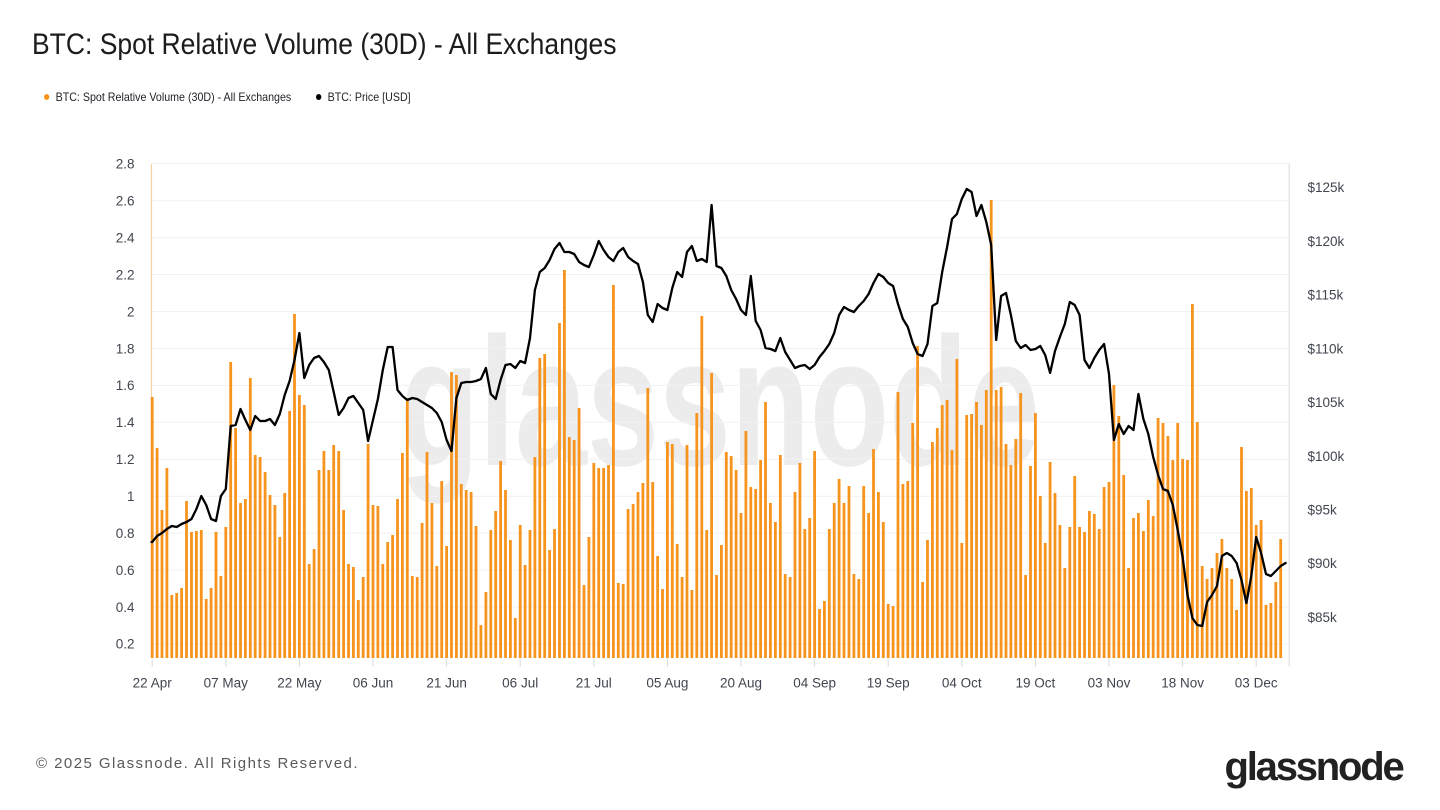 This screenshot has width=1440, height=810. What do you see at coordinates (594, 683) in the screenshot?
I see `svg-text: 21 Jul` at bounding box center [594, 683].